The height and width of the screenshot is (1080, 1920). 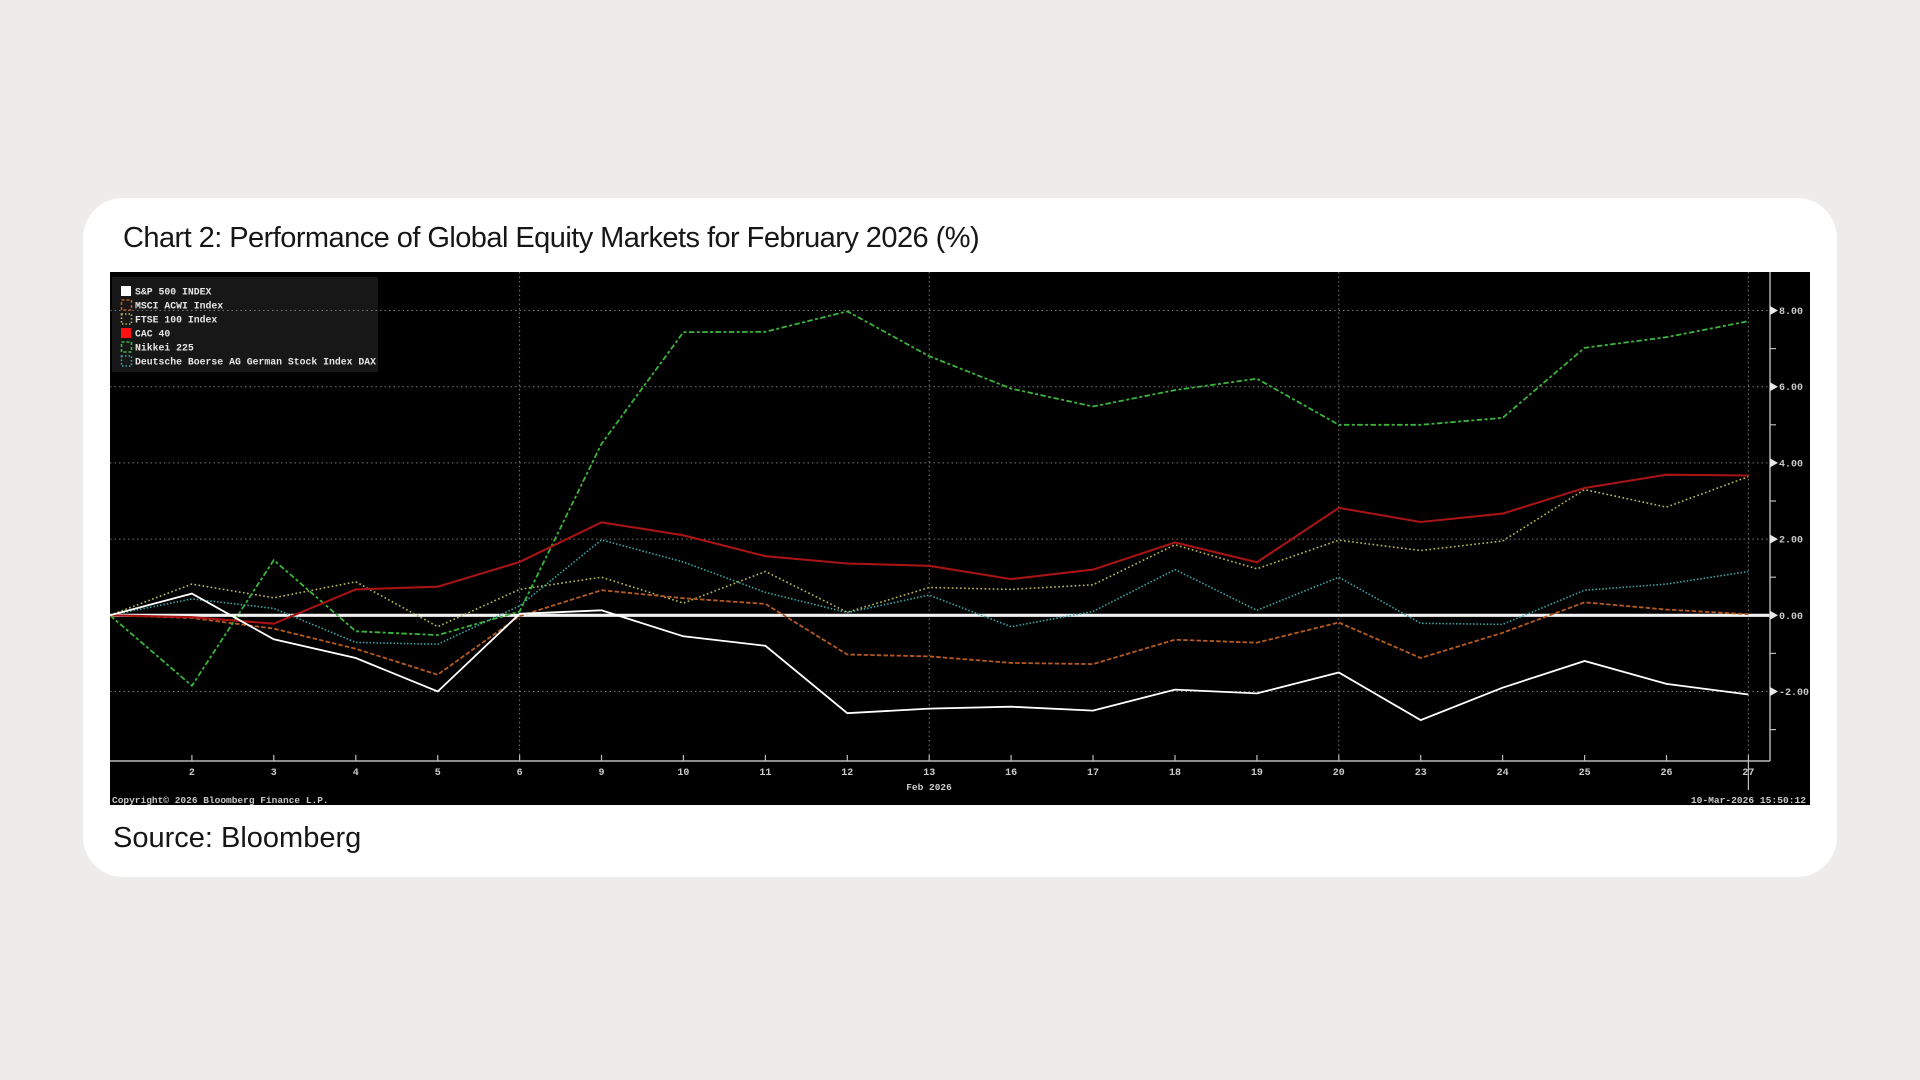 What do you see at coordinates (1011, 773) in the screenshot?
I see `svg-text: 16` at bounding box center [1011, 773].